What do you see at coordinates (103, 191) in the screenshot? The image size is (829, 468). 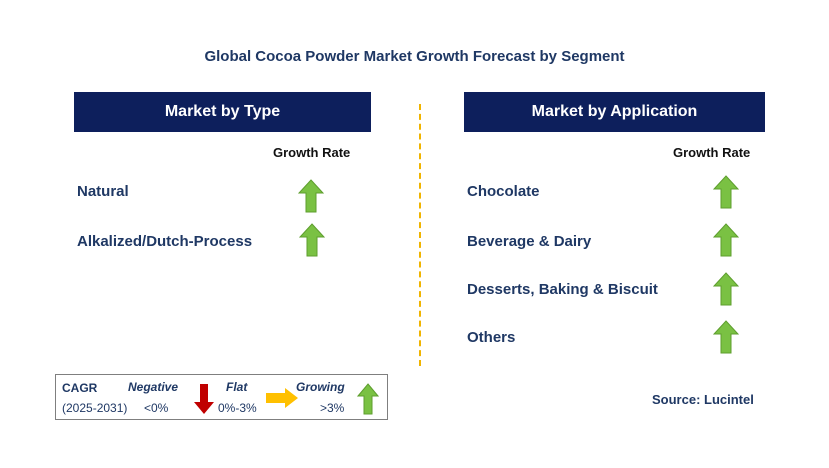 I see `type-item-natural: Natural` at bounding box center [103, 191].